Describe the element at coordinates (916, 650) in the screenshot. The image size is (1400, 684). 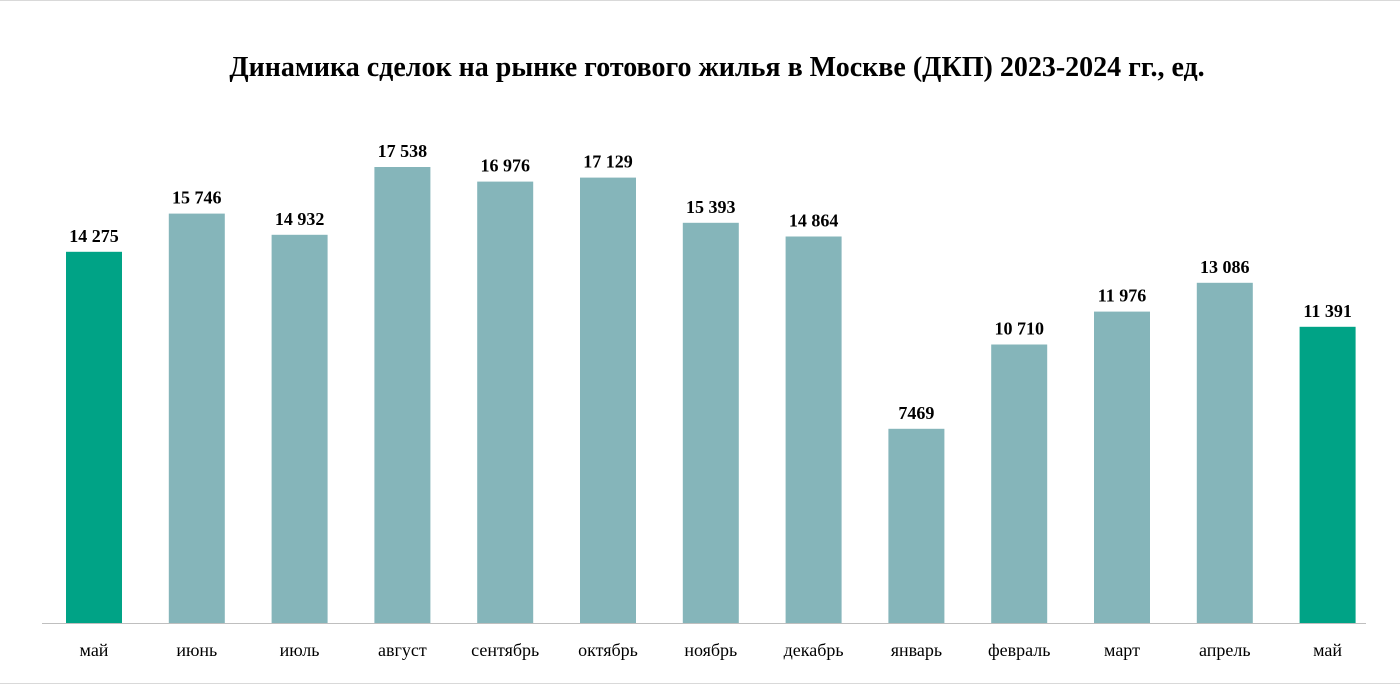
I see `category-label-9: январь` at that location.